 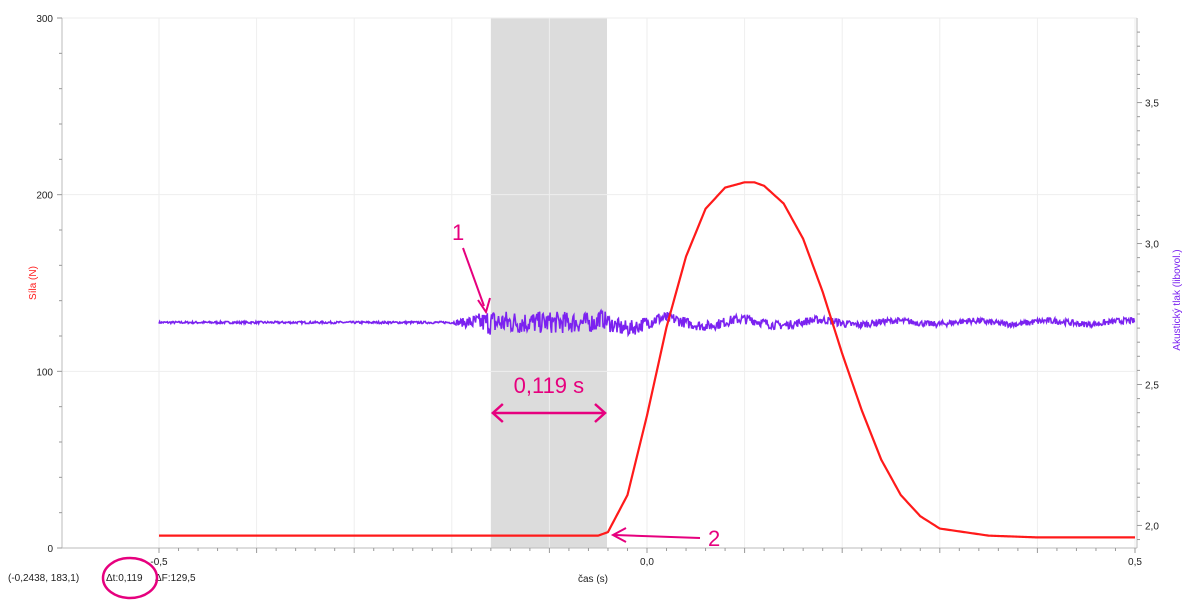 I want to click on y-left-tick-label: 200, so click(x=44, y=196).